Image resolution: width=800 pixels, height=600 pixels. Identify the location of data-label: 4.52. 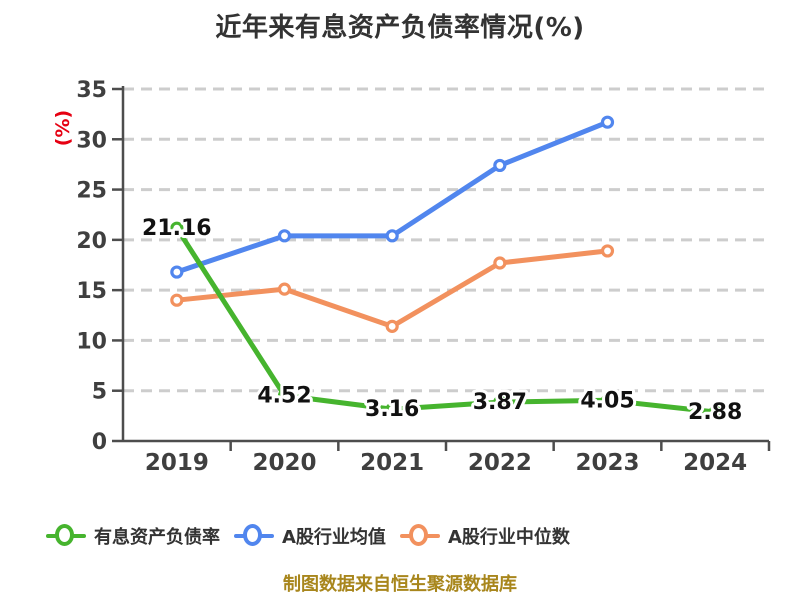
(284, 396).